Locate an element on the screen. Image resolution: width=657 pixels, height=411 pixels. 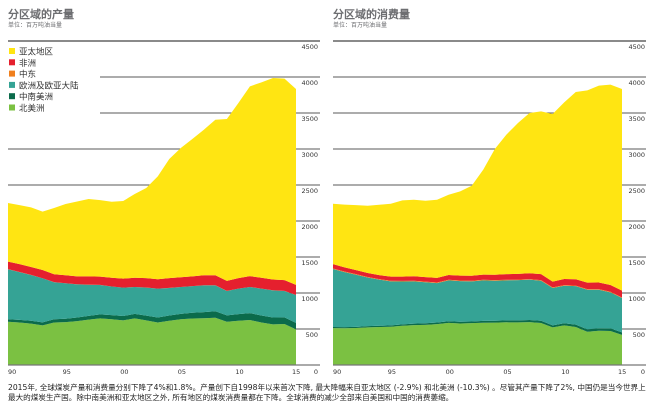
consumption-chart-title: 分区域的消费量 is located at coordinates (371, 14).